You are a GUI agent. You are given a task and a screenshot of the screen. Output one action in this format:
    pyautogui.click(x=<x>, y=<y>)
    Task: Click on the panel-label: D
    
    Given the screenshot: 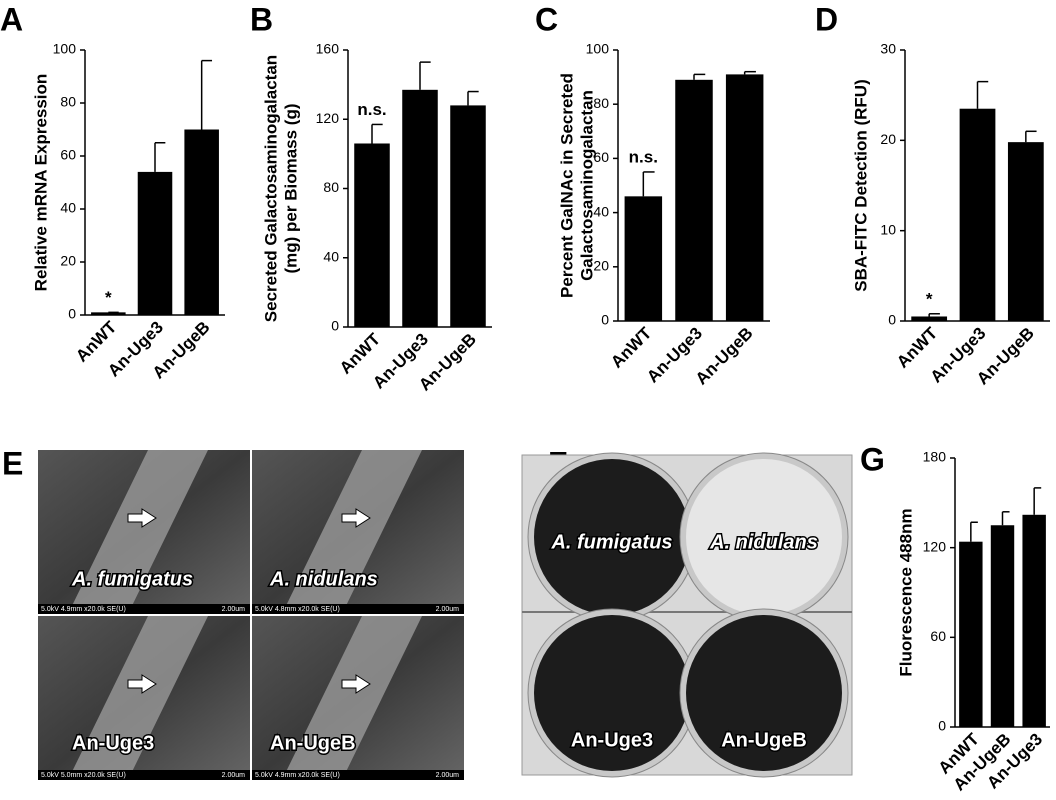 What is the action you would take?
    pyautogui.click(x=826, y=19)
    